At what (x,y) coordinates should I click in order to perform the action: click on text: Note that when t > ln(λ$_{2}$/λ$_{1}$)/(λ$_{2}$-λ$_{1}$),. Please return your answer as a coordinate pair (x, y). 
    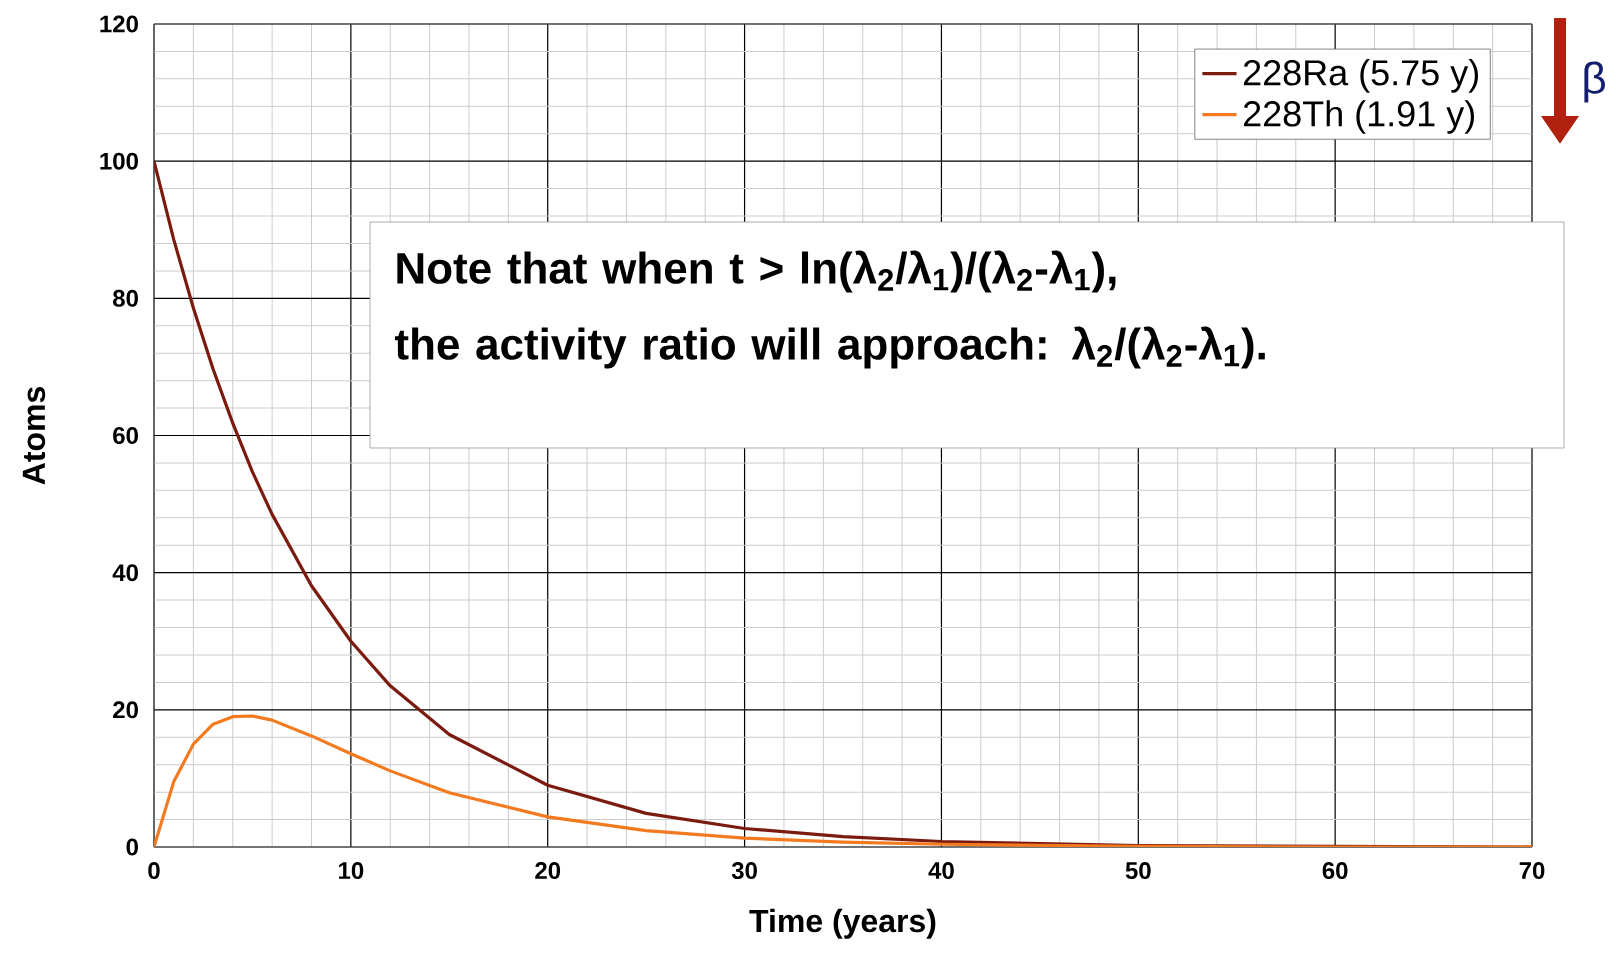
    Looking at the image, I should click on (756, 271).